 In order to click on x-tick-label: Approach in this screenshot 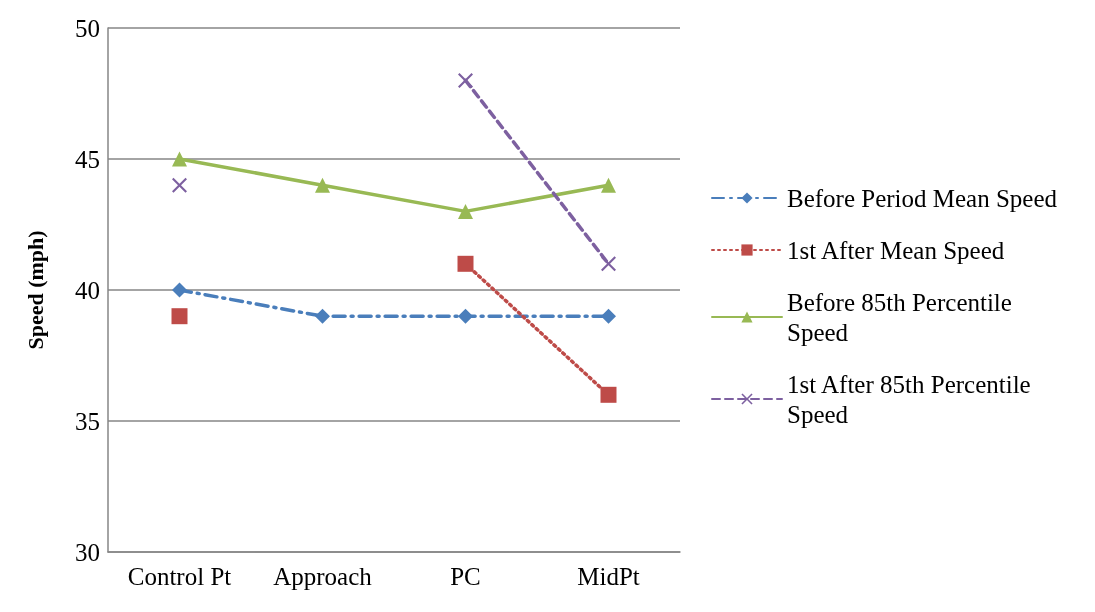, I will do `click(323, 576)`.